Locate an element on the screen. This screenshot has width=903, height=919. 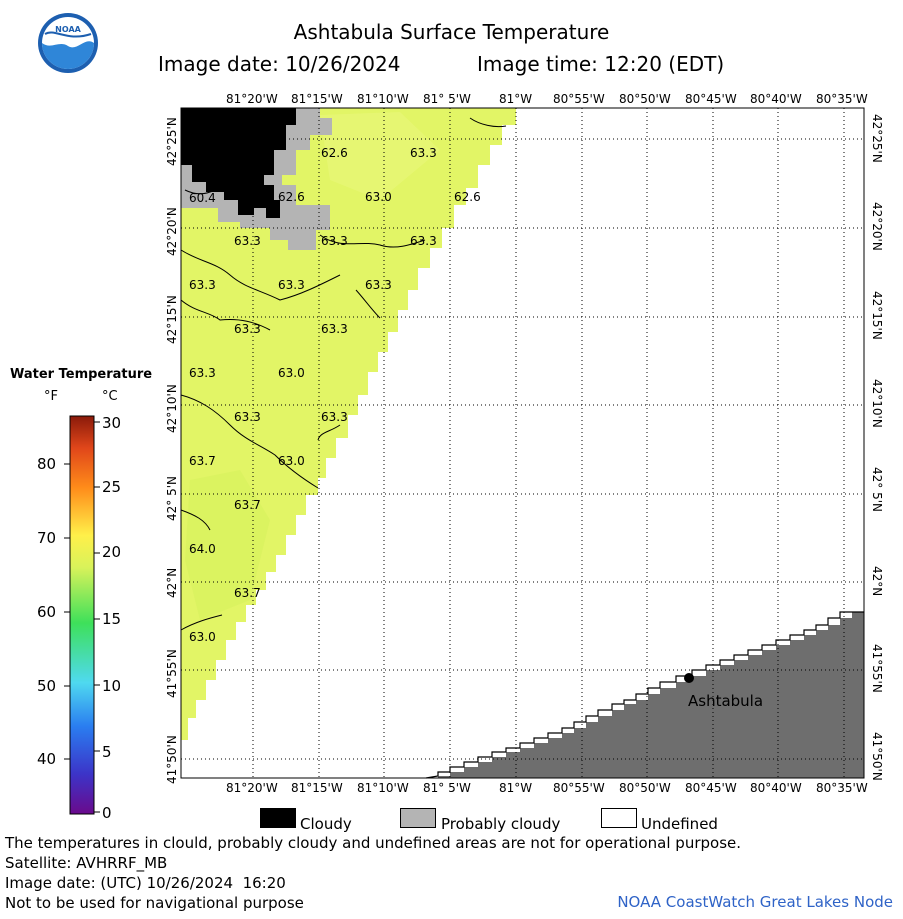
page-title: Ashtabula Surface Temperature is located at coordinates (451, 32).